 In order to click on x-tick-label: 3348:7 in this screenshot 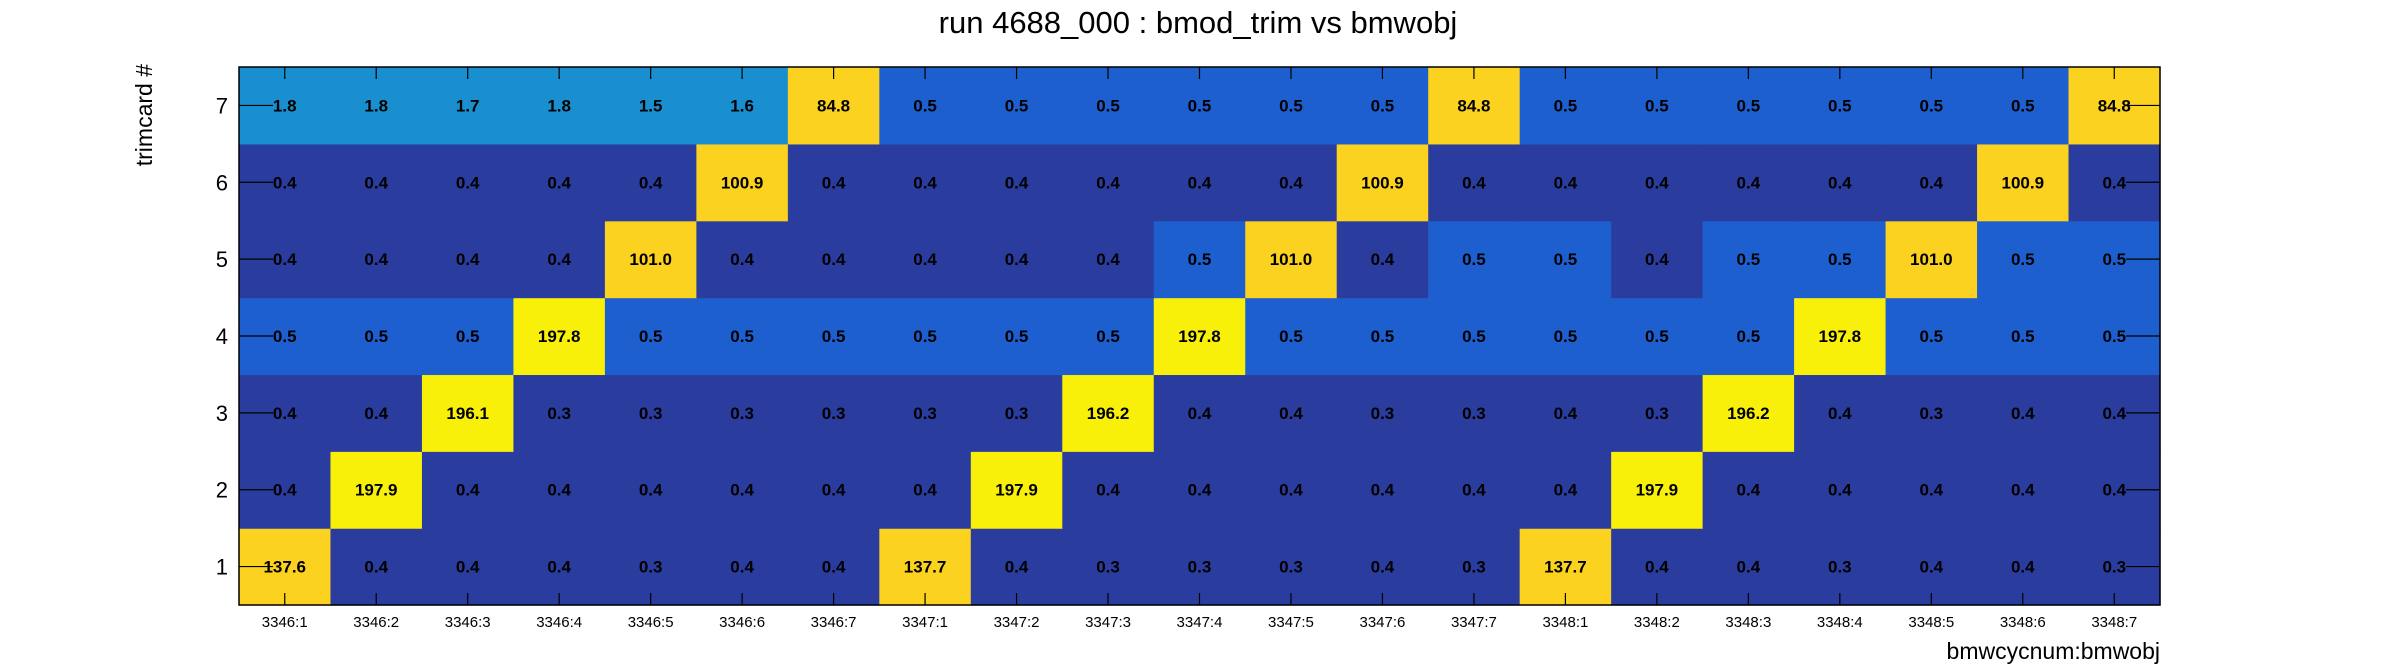, I will do `click(2114, 622)`.